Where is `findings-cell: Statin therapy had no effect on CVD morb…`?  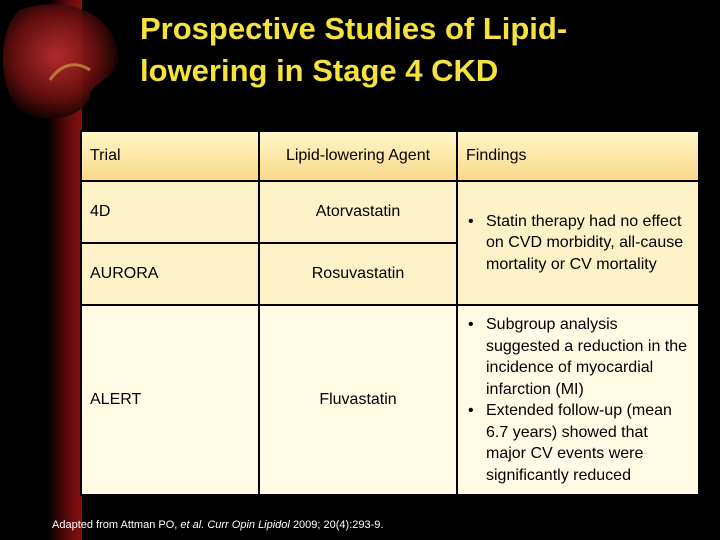
findings-cell: Statin therapy had no effect on CVD morb… is located at coordinates (578, 243).